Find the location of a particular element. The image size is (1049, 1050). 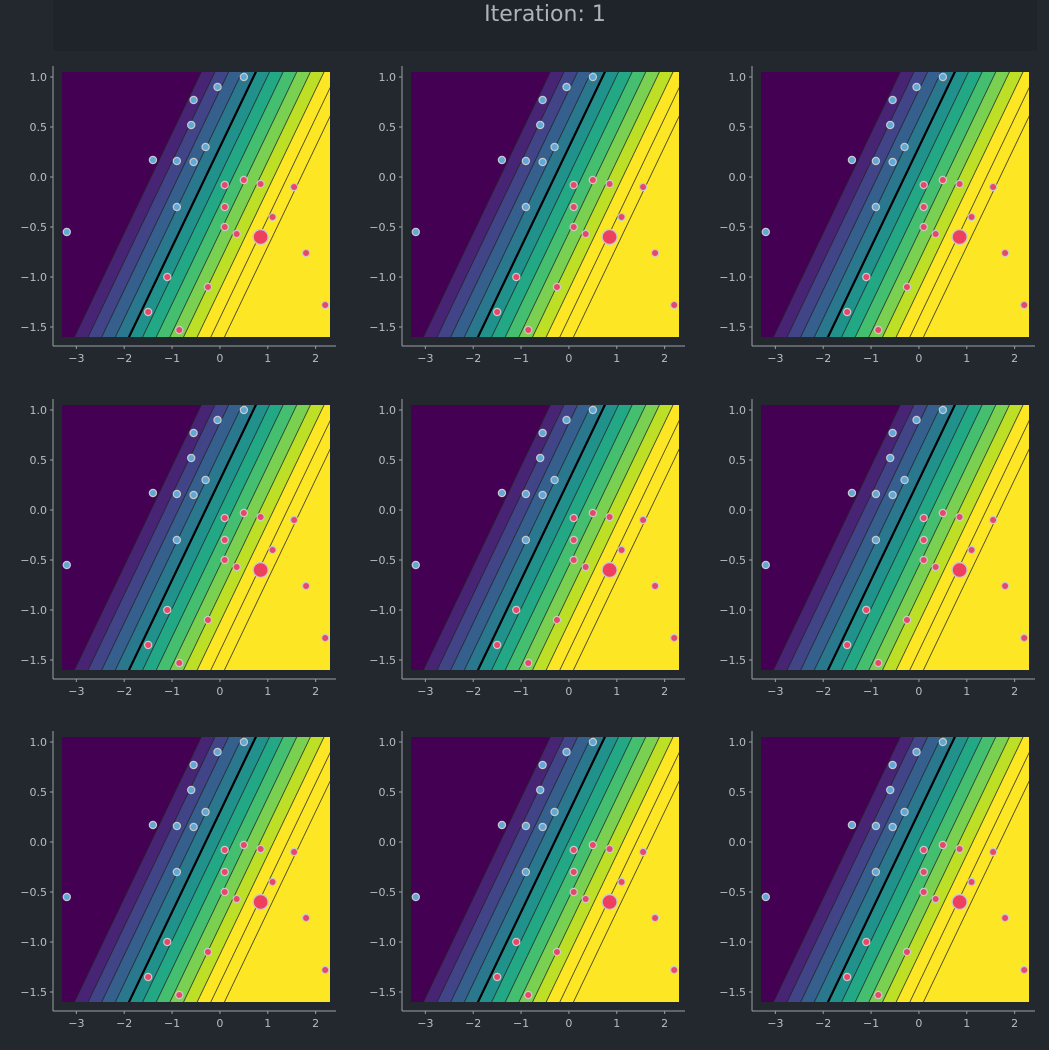

y-tick-label: −0.5 is located at coordinates (33, 560).